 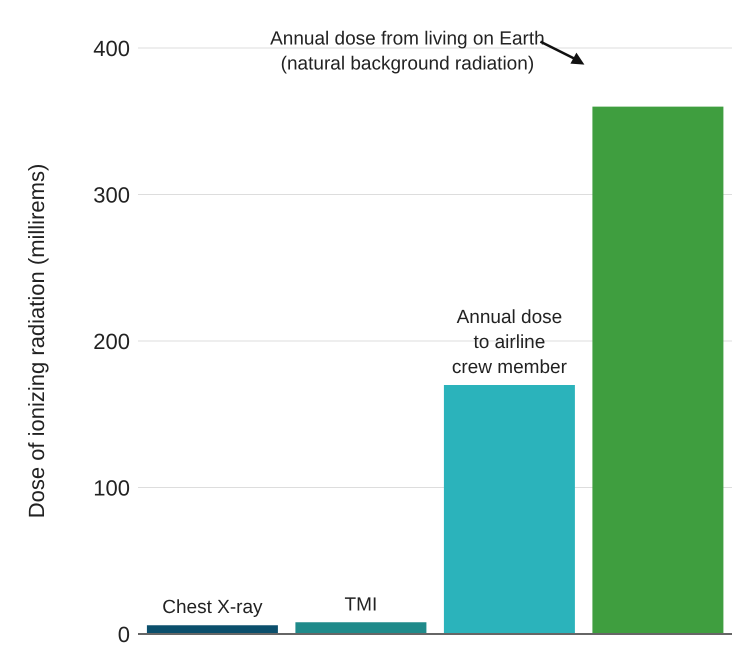 What do you see at coordinates (111, 195) in the screenshot?
I see `y-tick-label: 300` at bounding box center [111, 195].